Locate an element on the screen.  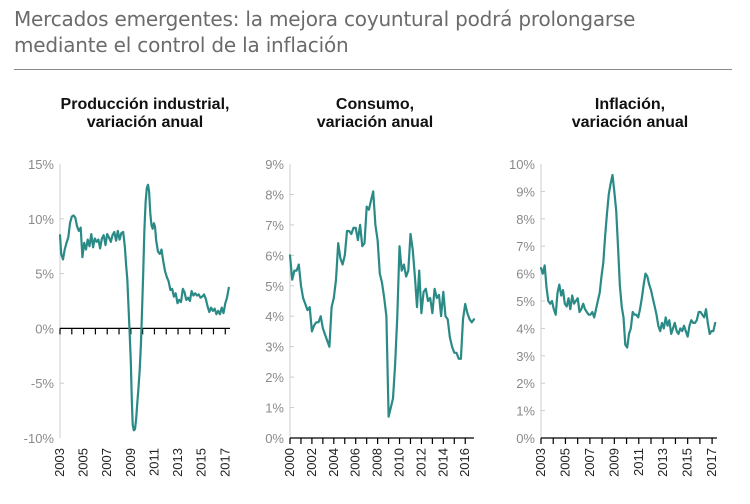
x-tick-label: 2002 is located at coordinates (311, 462).